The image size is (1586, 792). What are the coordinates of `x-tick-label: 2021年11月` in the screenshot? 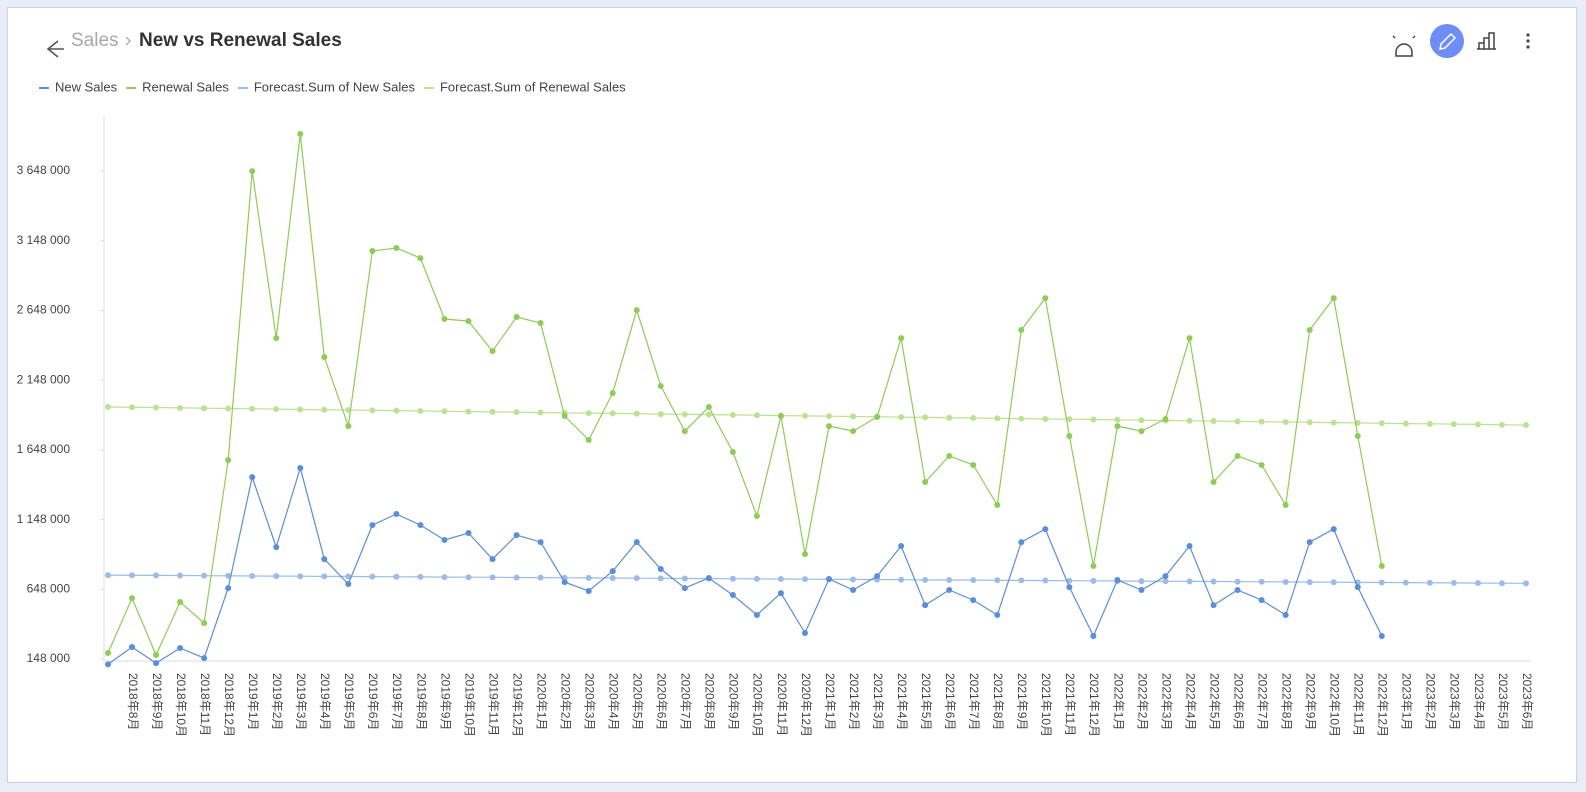 It's located at (1070, 704).